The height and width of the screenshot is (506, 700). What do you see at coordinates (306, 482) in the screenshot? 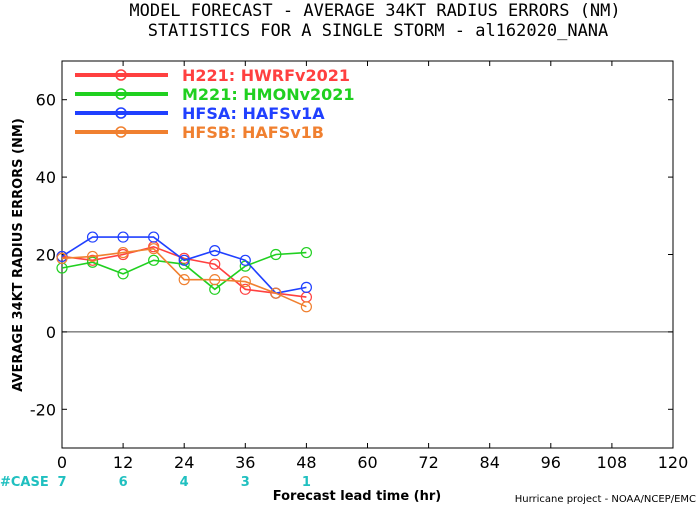
I see `case-count: 1` at bounding box center [306, 482].